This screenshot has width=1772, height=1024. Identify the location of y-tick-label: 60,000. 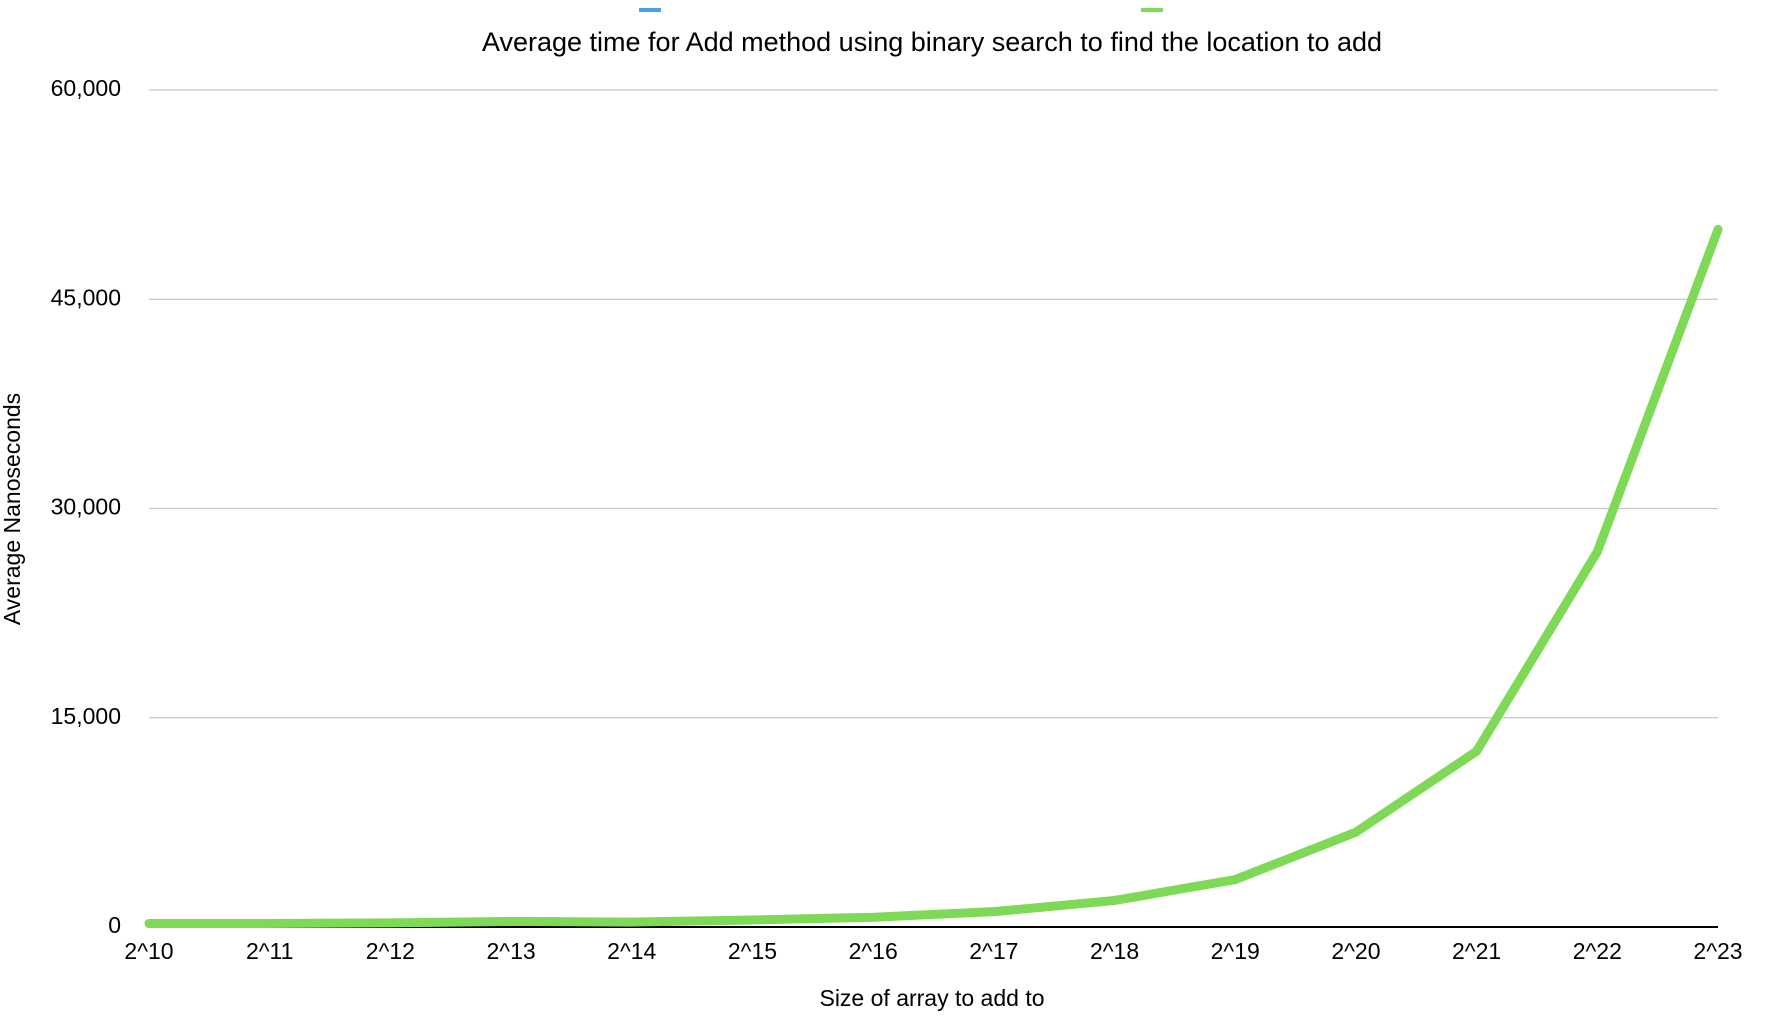
(86, 88).